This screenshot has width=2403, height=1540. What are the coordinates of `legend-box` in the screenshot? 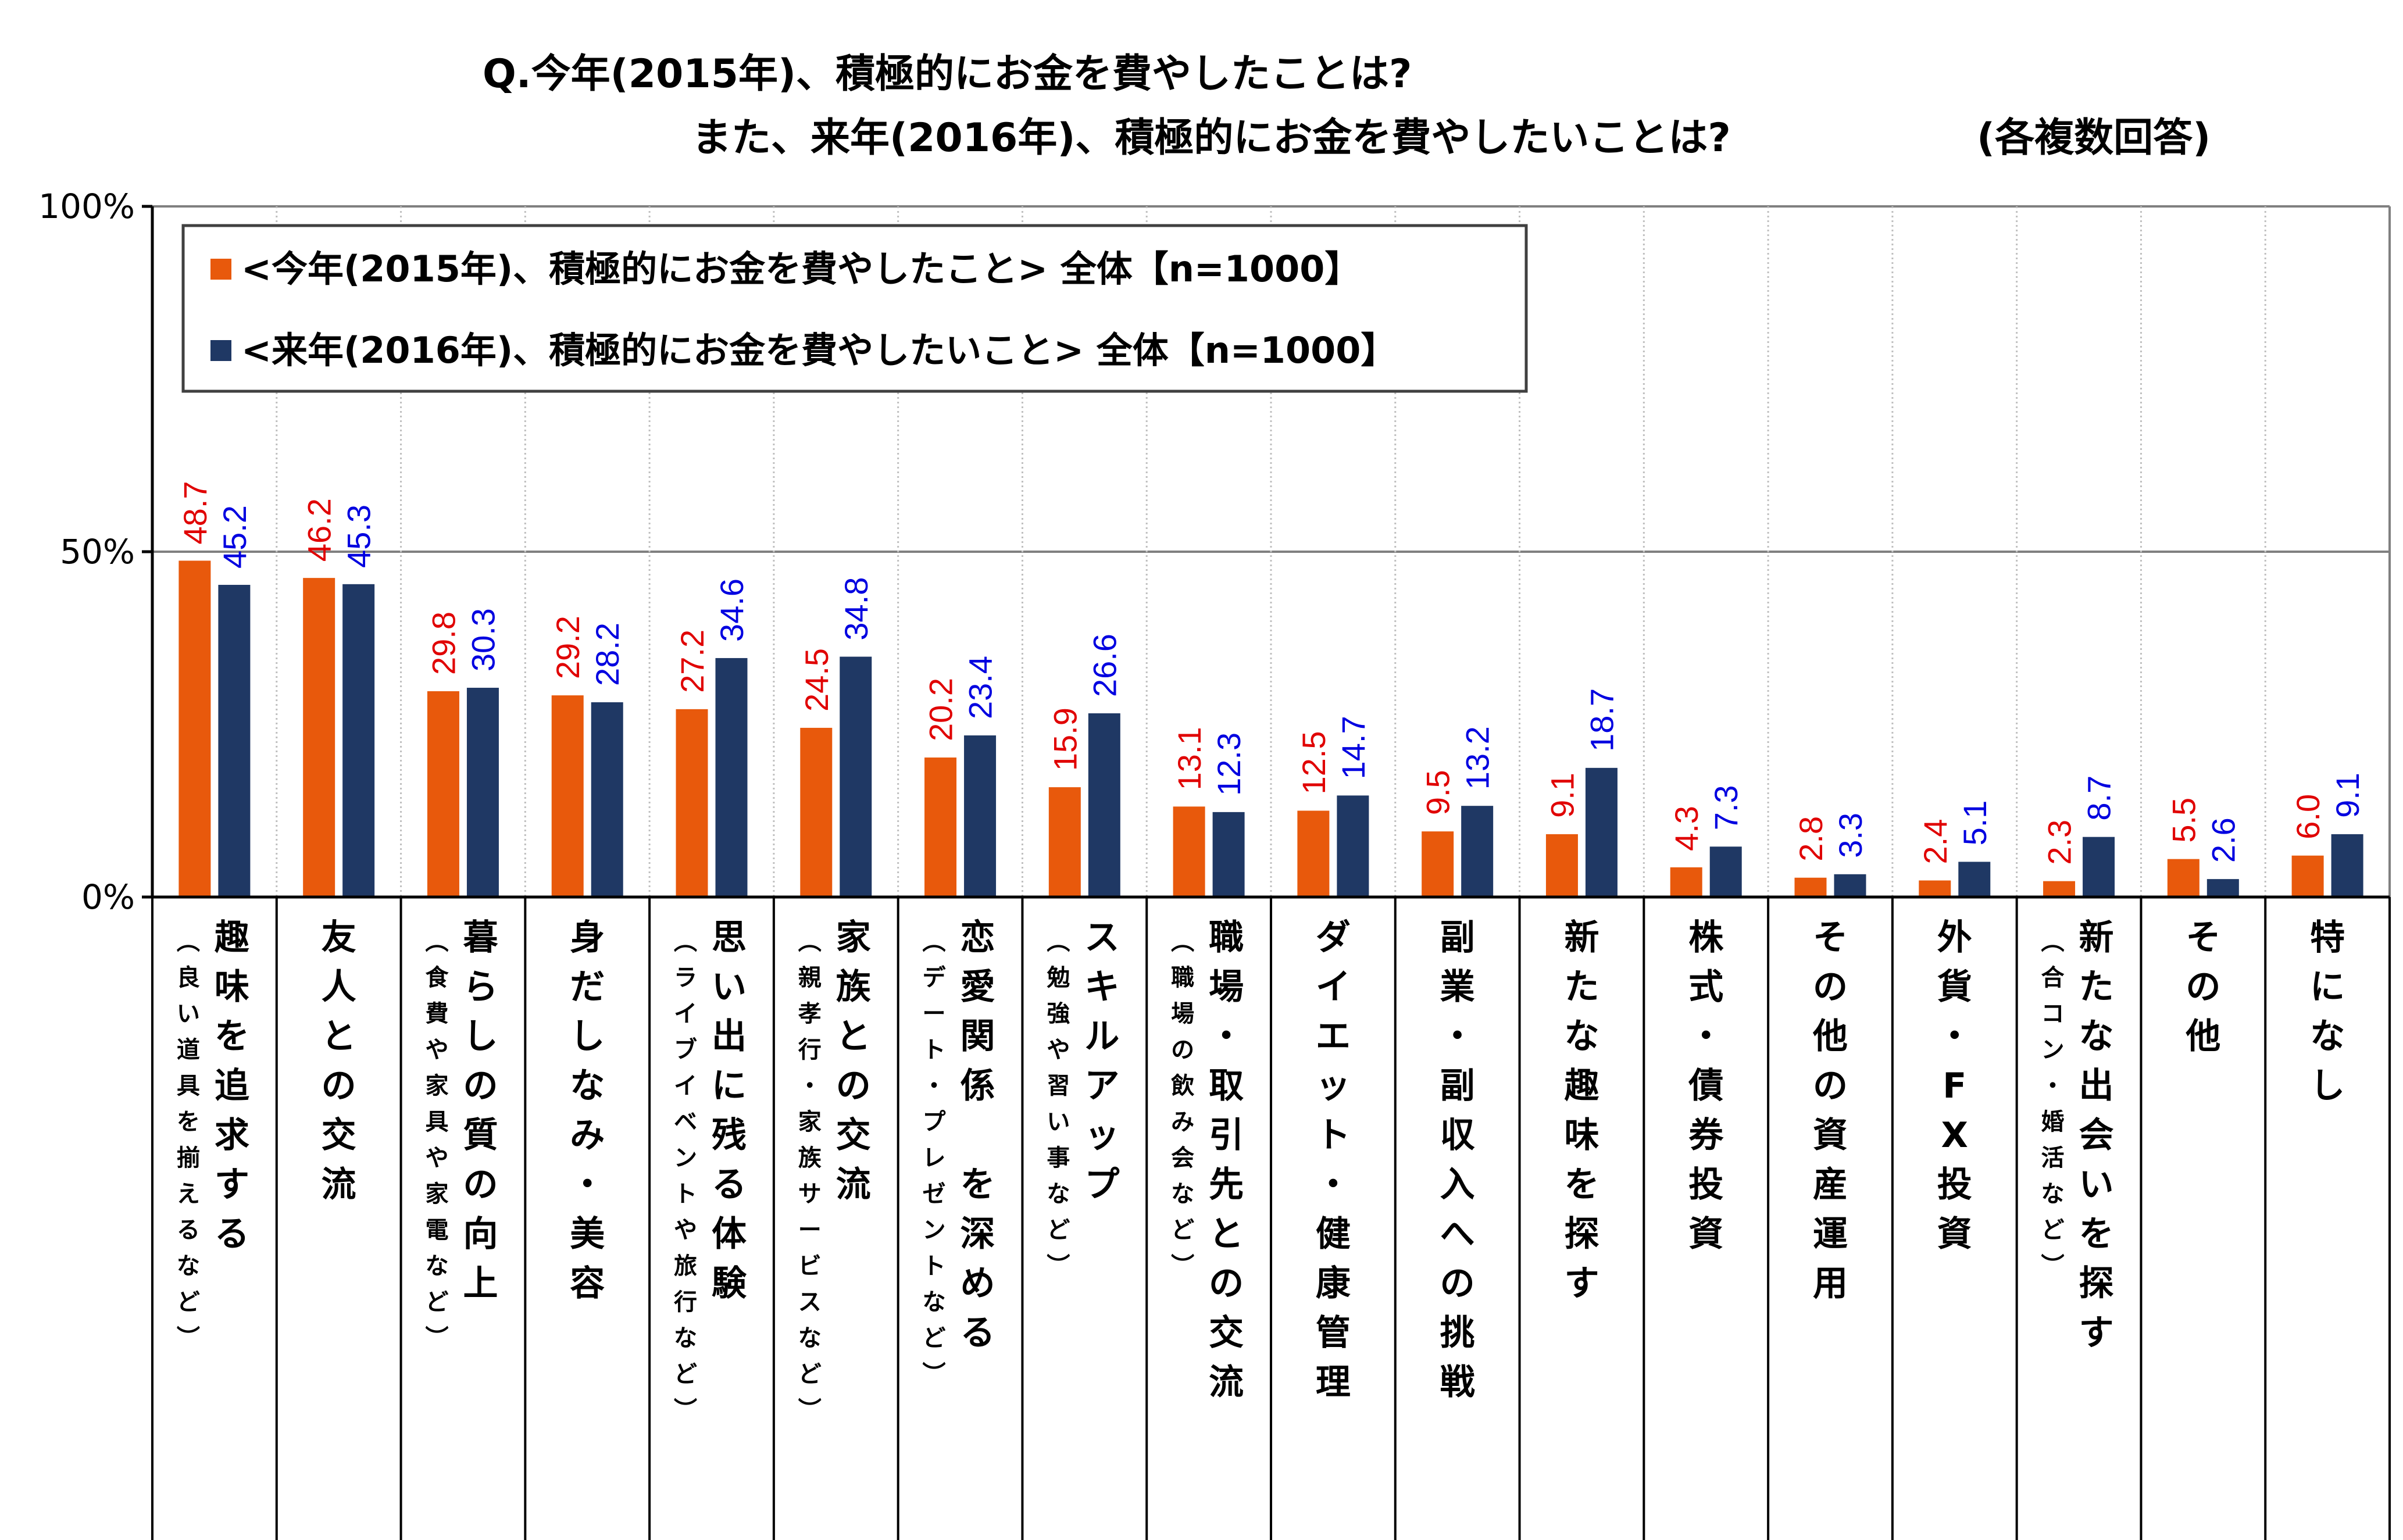 It's located at (854, 308).